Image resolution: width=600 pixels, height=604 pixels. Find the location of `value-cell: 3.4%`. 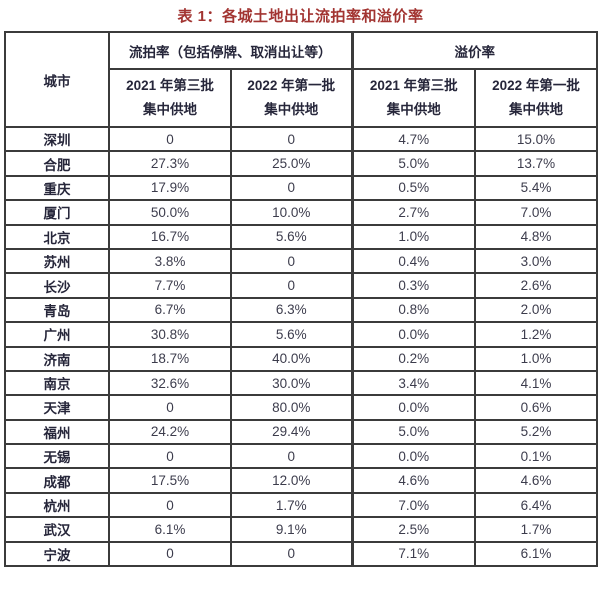

value-cell: 3.4% is located at coordinates (413, 383).